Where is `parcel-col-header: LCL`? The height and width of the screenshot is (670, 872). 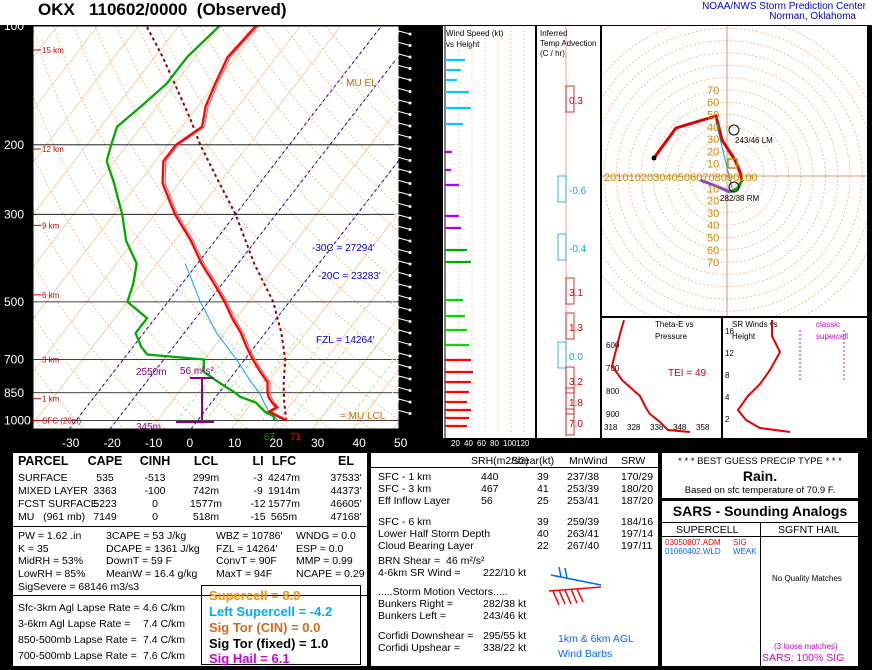
parcel-col-header: LCL is located at coordinates (206, 461).